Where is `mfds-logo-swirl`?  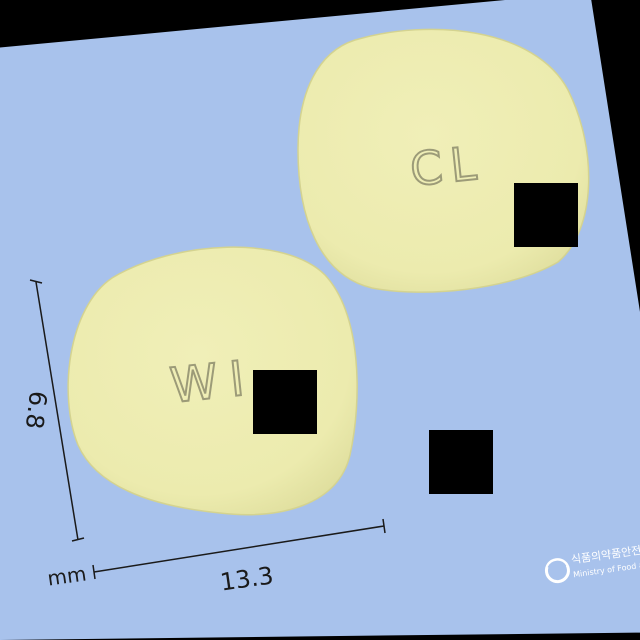
mfds-logo-swirl is located at coordinates (557, 564).